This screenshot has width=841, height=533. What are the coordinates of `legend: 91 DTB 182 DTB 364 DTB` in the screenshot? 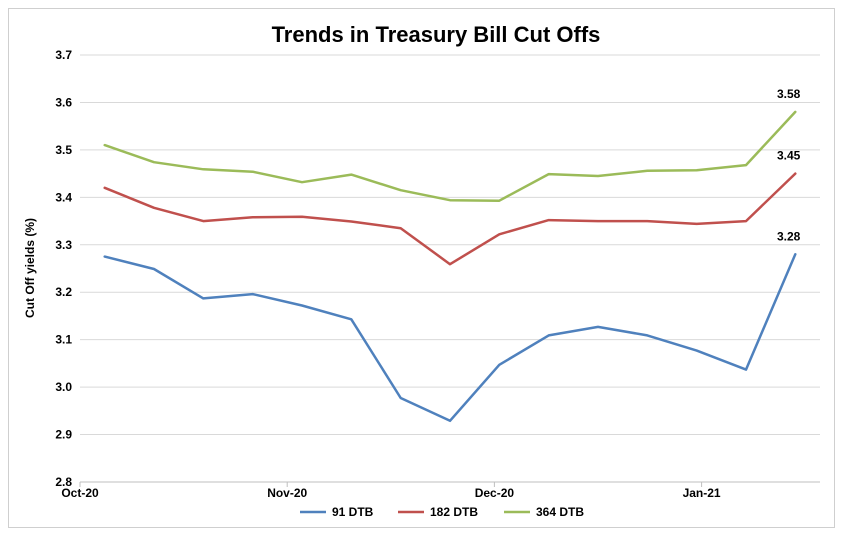 It's located at (442, 512).